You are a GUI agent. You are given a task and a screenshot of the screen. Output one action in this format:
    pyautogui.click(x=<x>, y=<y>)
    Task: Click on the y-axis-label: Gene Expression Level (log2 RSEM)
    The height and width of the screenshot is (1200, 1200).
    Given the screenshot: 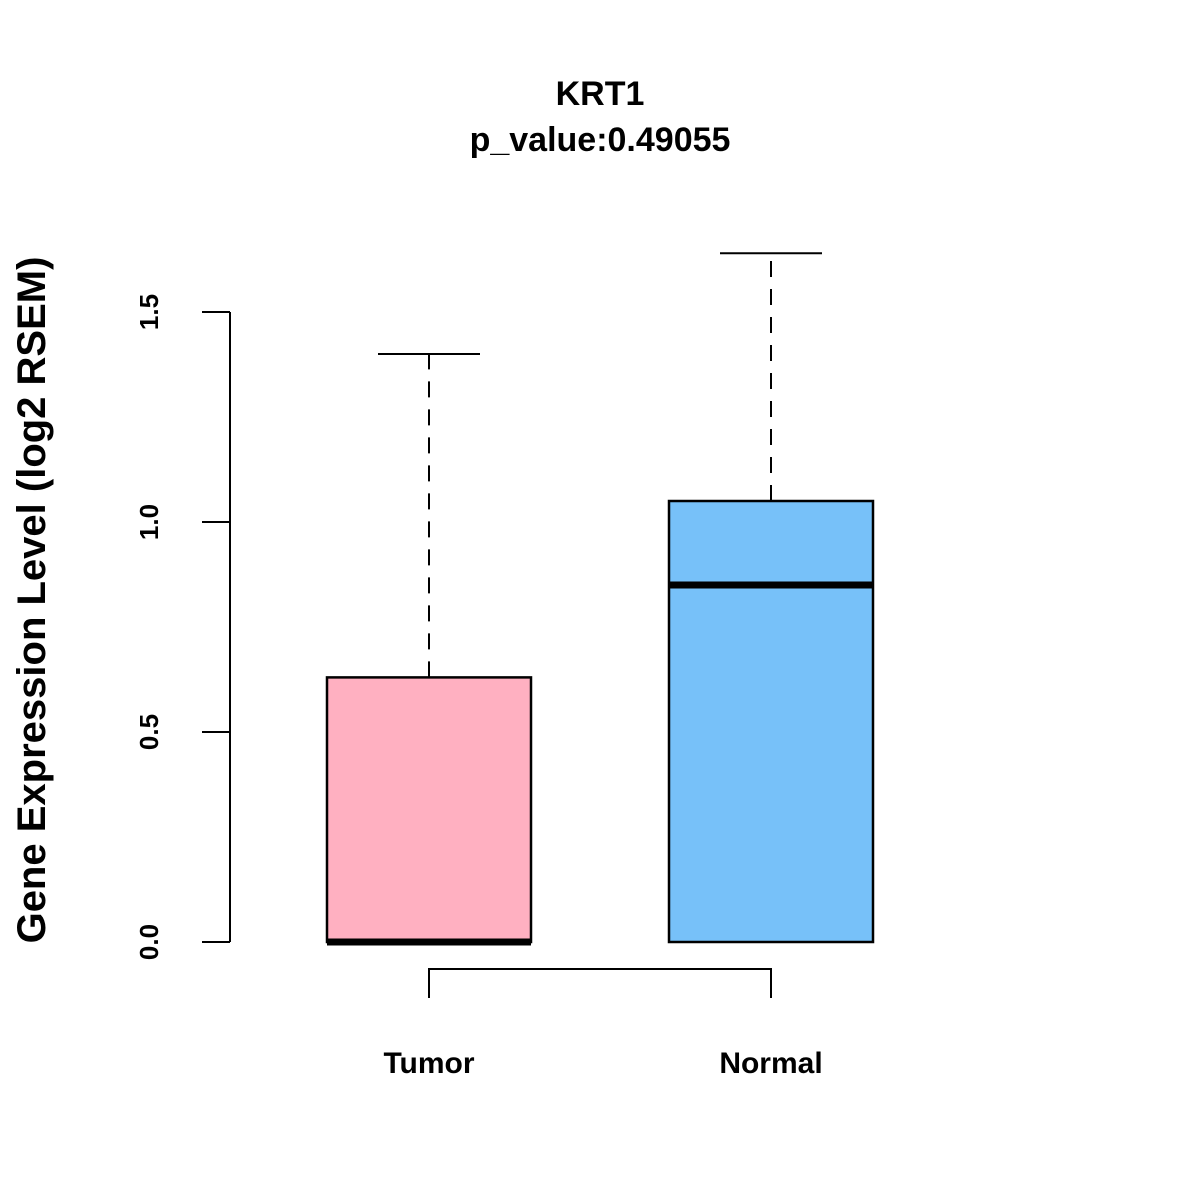 What is the action you would take?
    pyautogui.click(x=32, y=600)
    